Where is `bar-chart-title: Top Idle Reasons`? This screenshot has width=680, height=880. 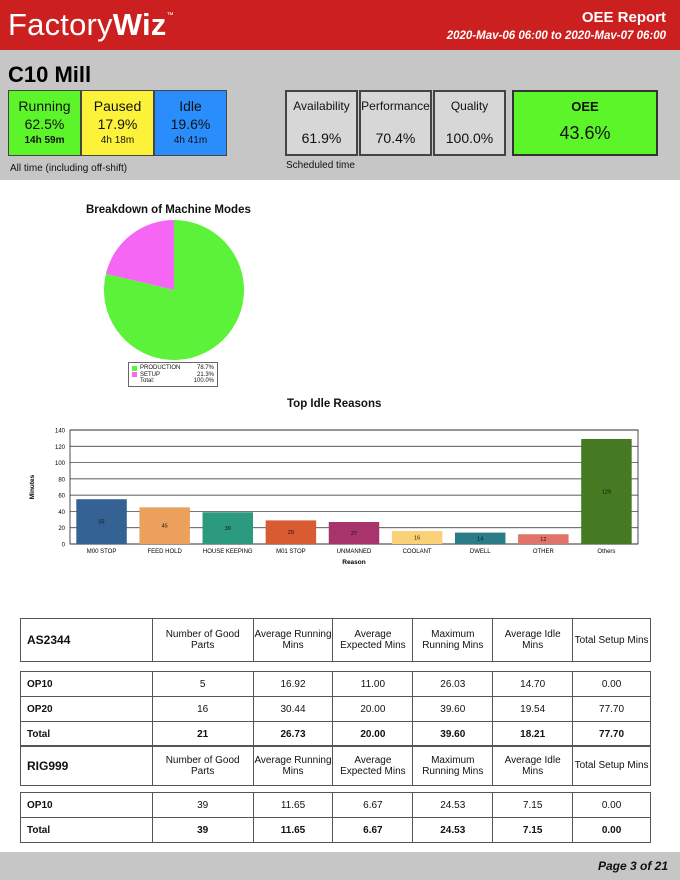 bar-chart-title: Top Idle Reasons is located at coordinates (334, 404).